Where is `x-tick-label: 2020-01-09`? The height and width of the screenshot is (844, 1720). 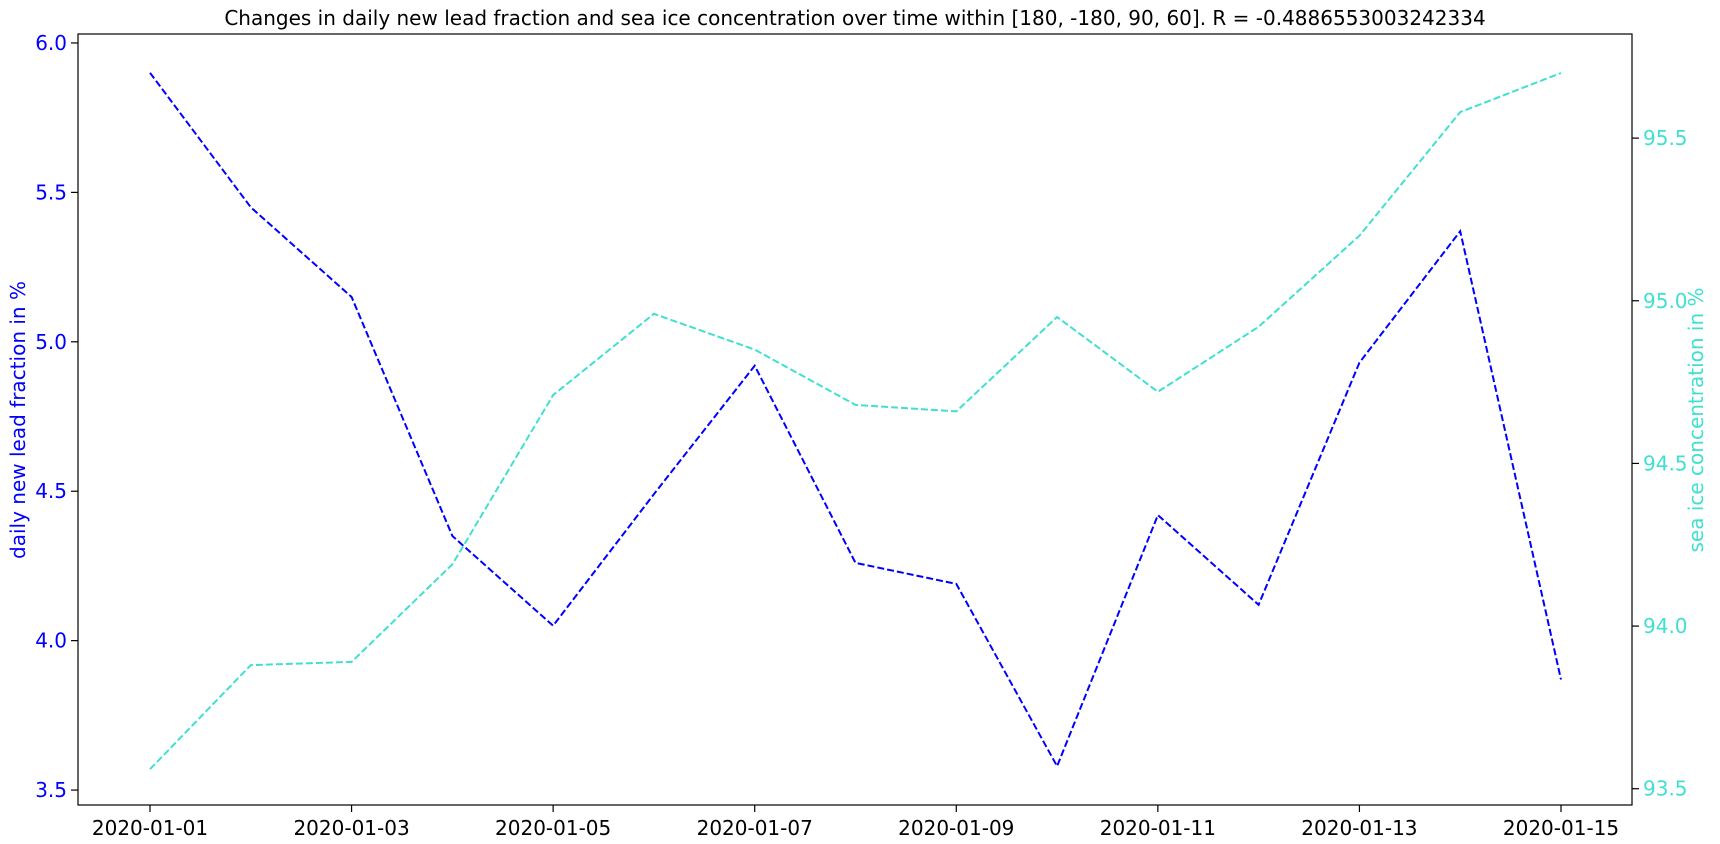 x-tick-label: 2020-01-09 is located at coordinates (956, 828).